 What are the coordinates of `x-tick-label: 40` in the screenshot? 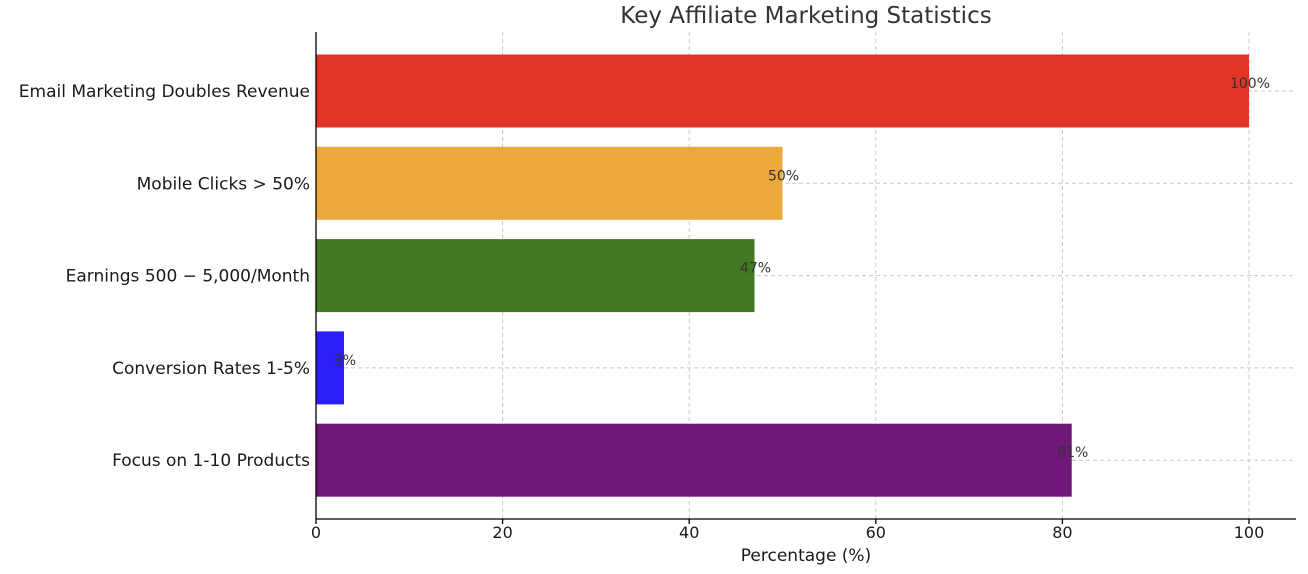 It's located at (689, 532).